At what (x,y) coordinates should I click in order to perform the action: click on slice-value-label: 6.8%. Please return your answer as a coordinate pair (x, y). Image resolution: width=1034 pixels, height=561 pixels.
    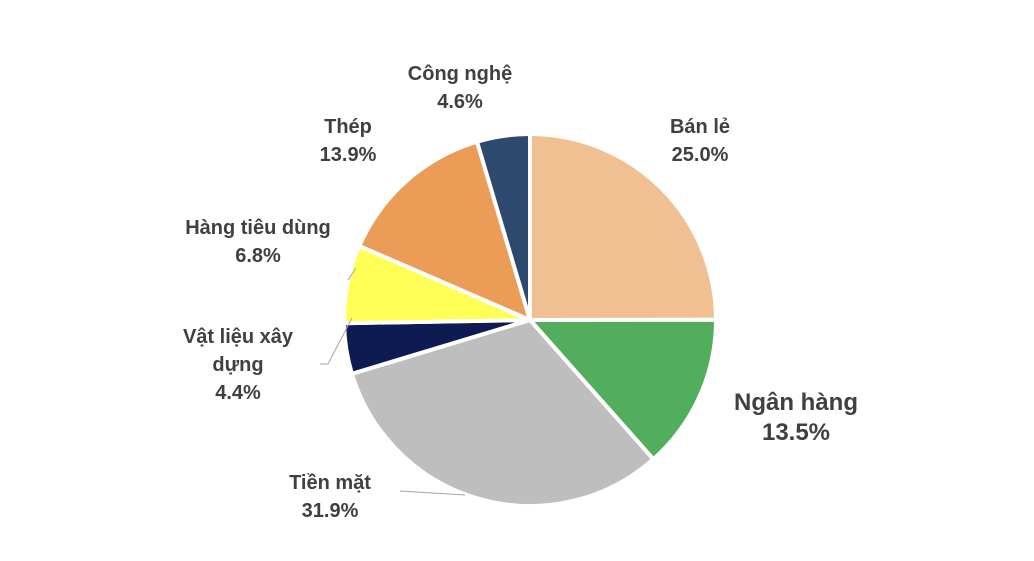
    Looking at the image, I should click on (258, 256).